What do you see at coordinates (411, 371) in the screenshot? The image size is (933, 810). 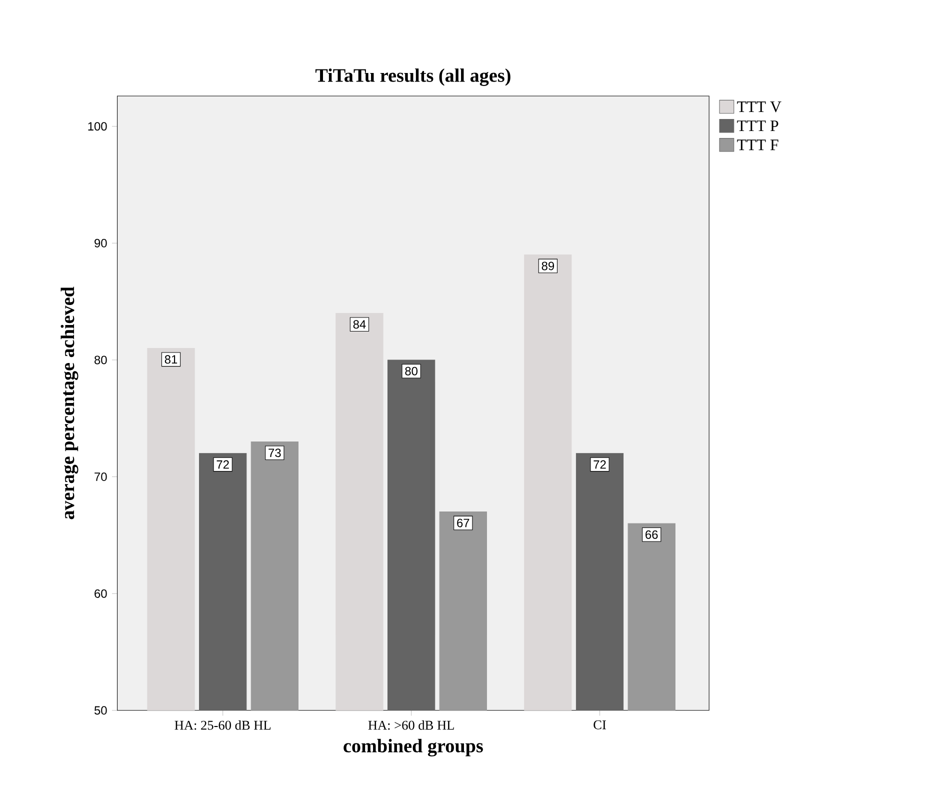 I see `data-label: 80` at bounding box center [411, 371].